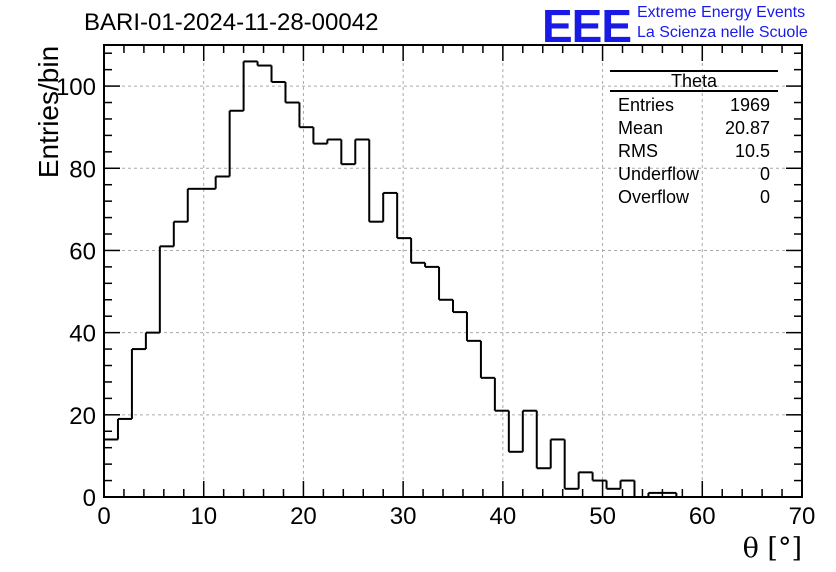 This screenshot has height=572, width=836. Describe the element at coordinates (587, 26) in the screenshot. I see `eee-logo: EEE` at that location.